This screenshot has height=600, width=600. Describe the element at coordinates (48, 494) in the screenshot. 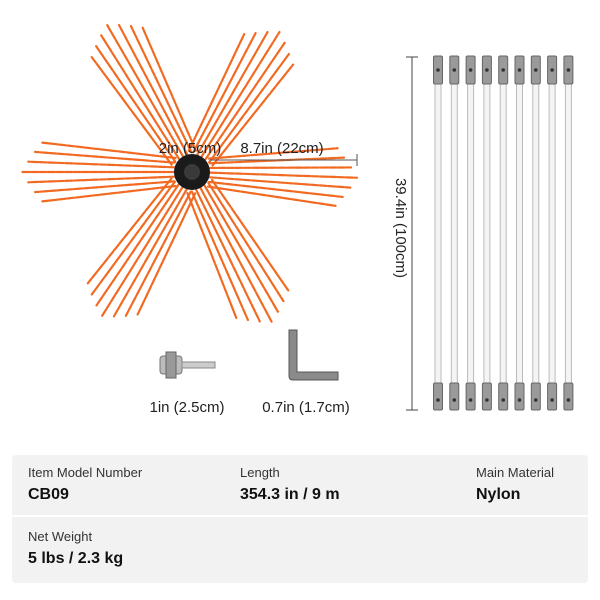

I see `spec-value: CB09` at that location.